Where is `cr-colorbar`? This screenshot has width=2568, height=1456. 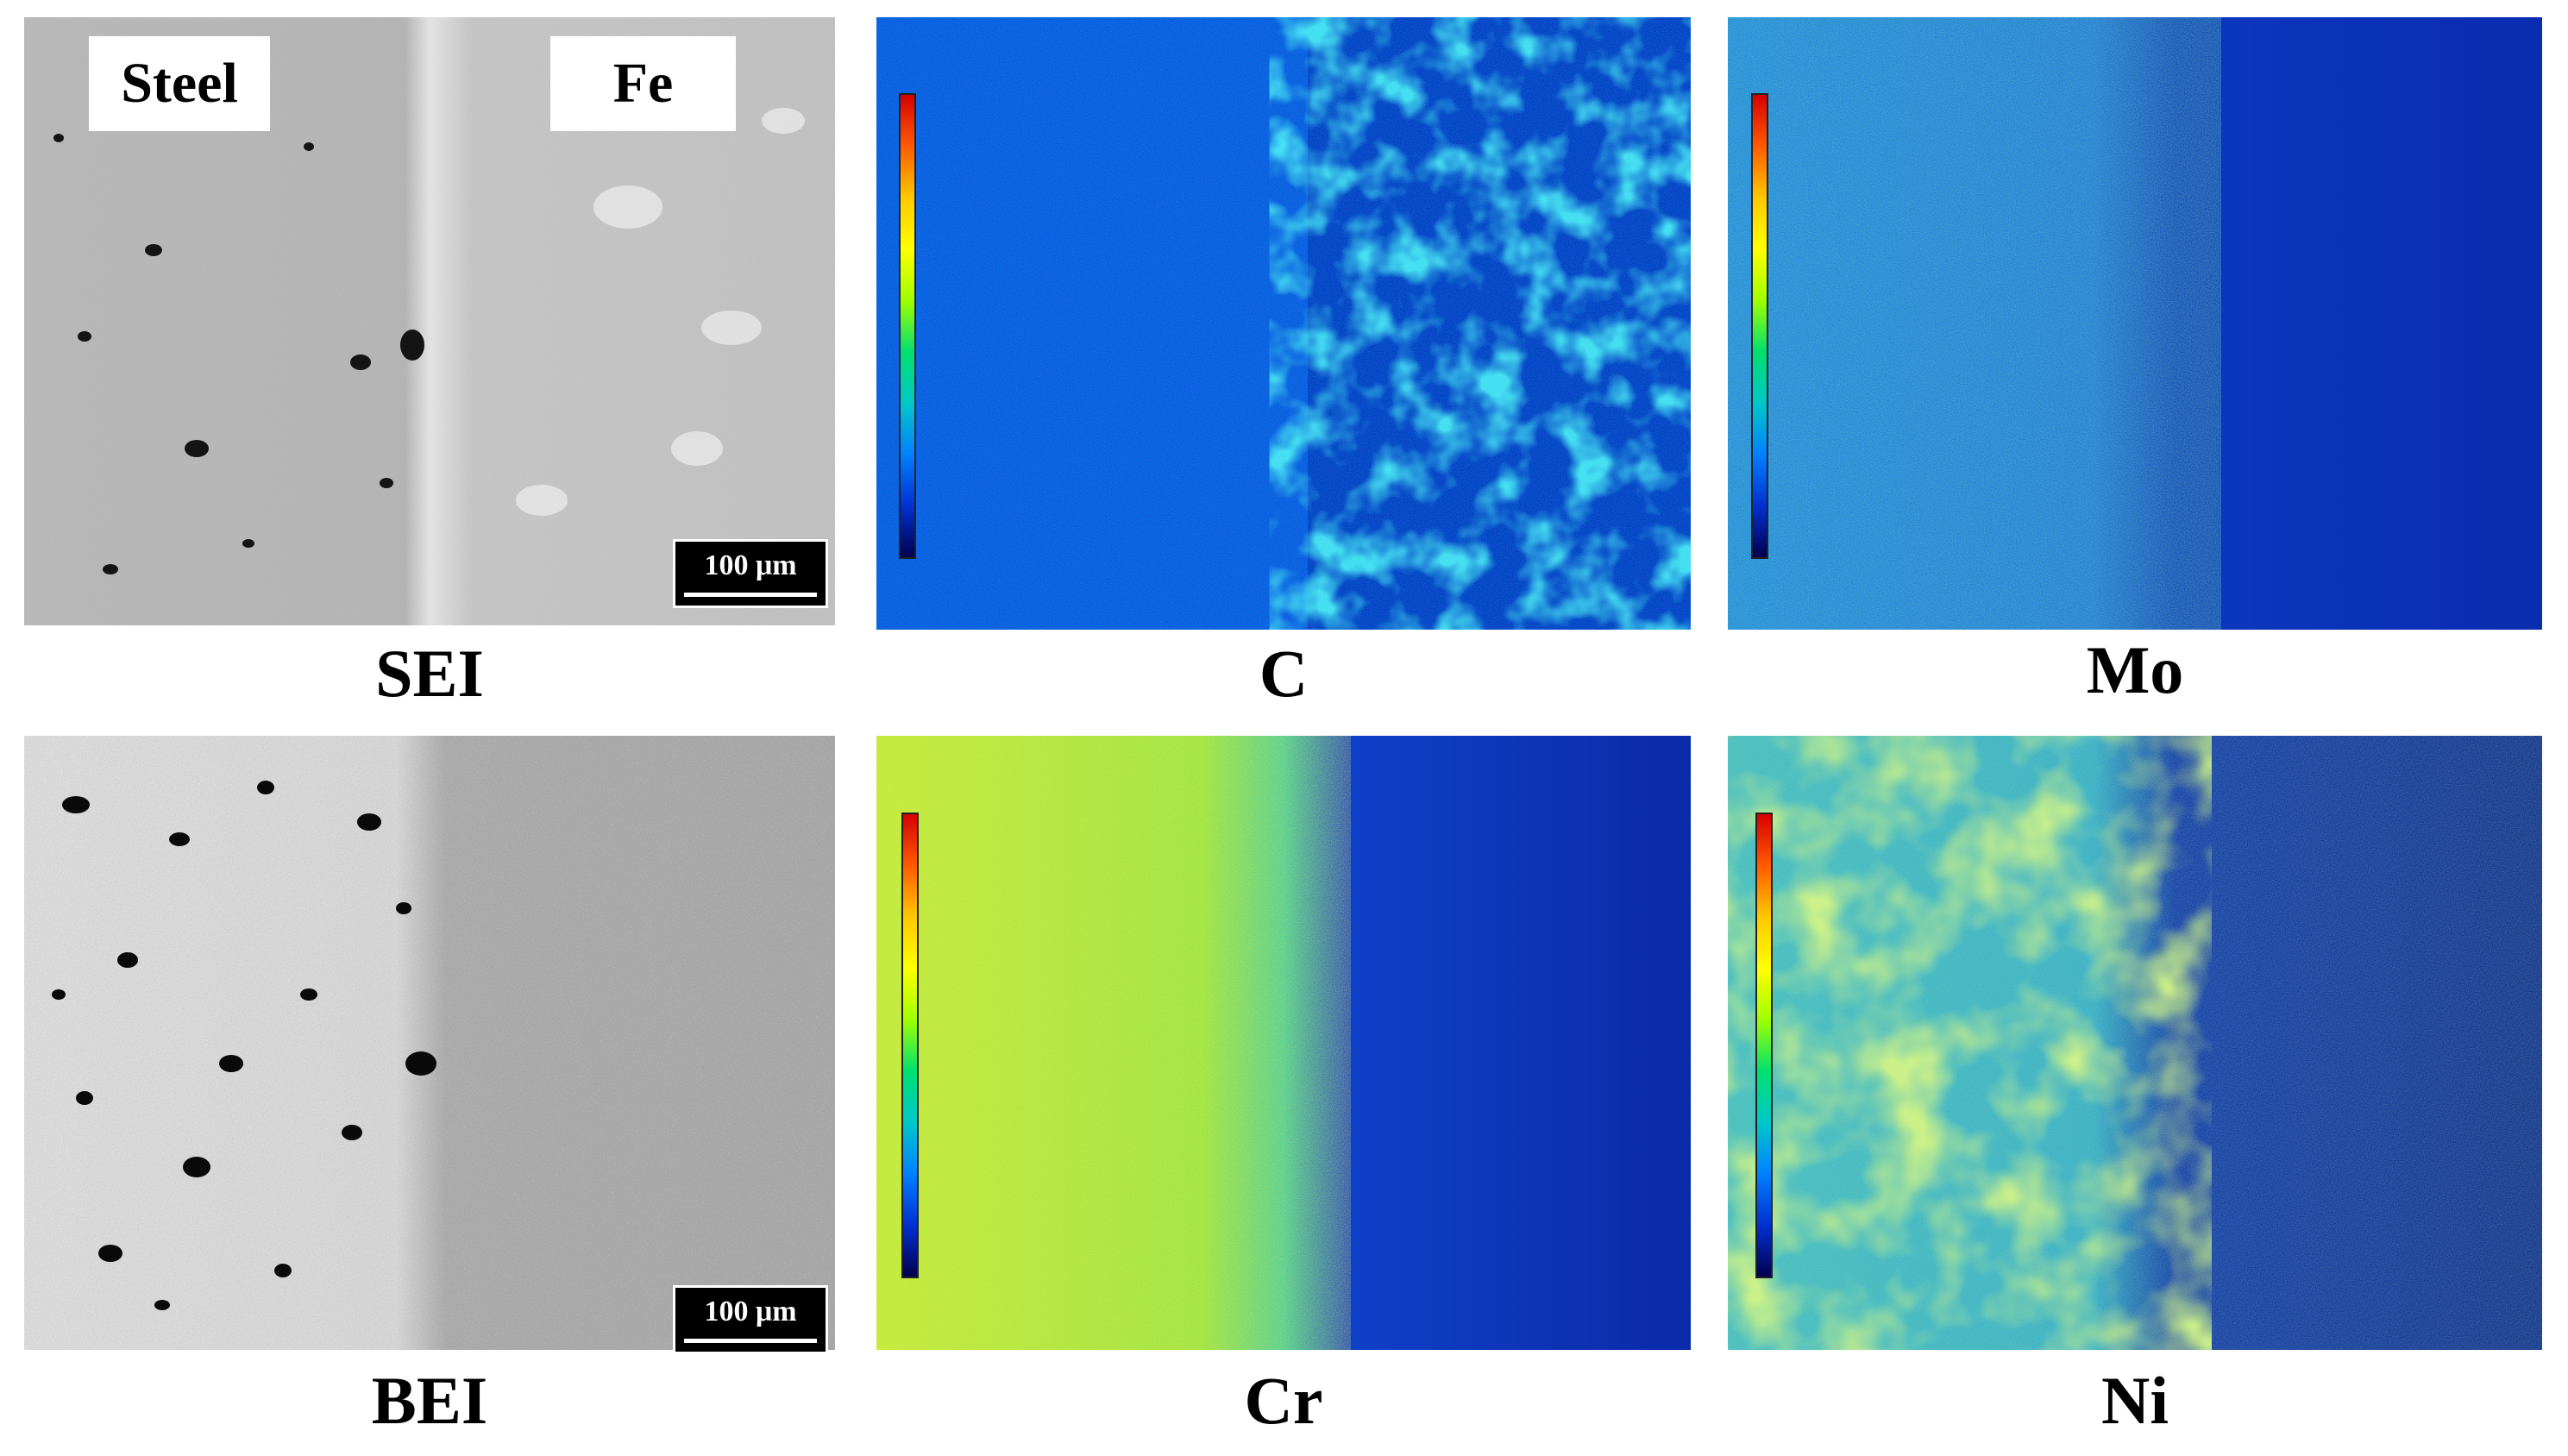 cr-colorbar is located at coordinates (910, 1045).